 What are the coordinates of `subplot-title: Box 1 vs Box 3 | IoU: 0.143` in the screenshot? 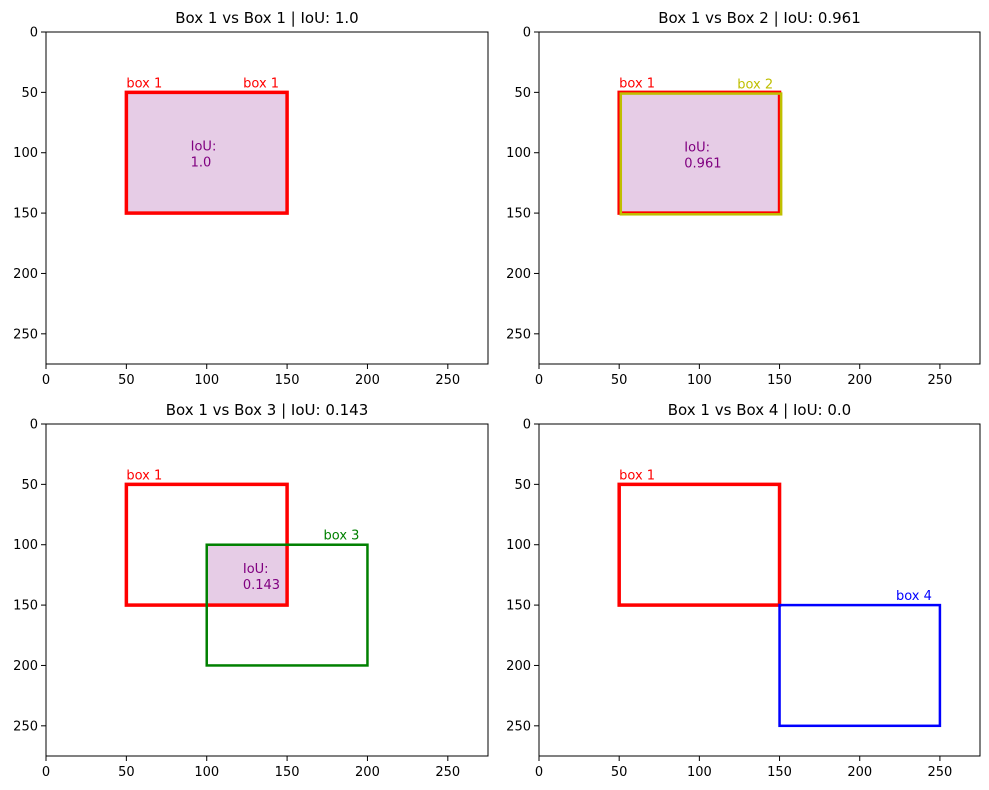 It's located at (267, 410).